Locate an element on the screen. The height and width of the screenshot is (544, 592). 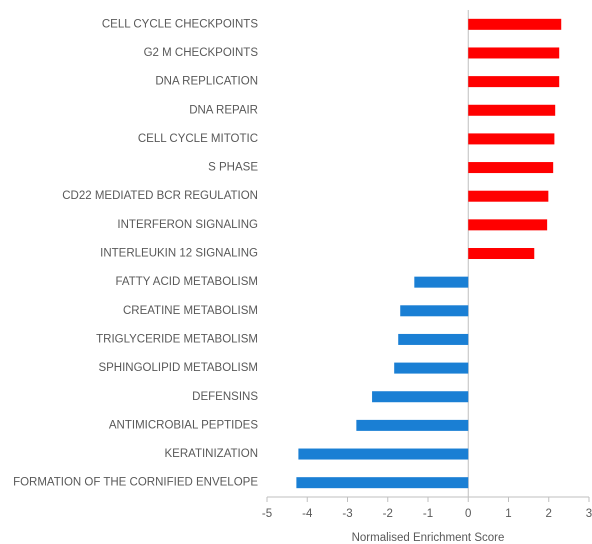
y-tick-label: DNA REPLICATION is located at coordinates (206, 82).